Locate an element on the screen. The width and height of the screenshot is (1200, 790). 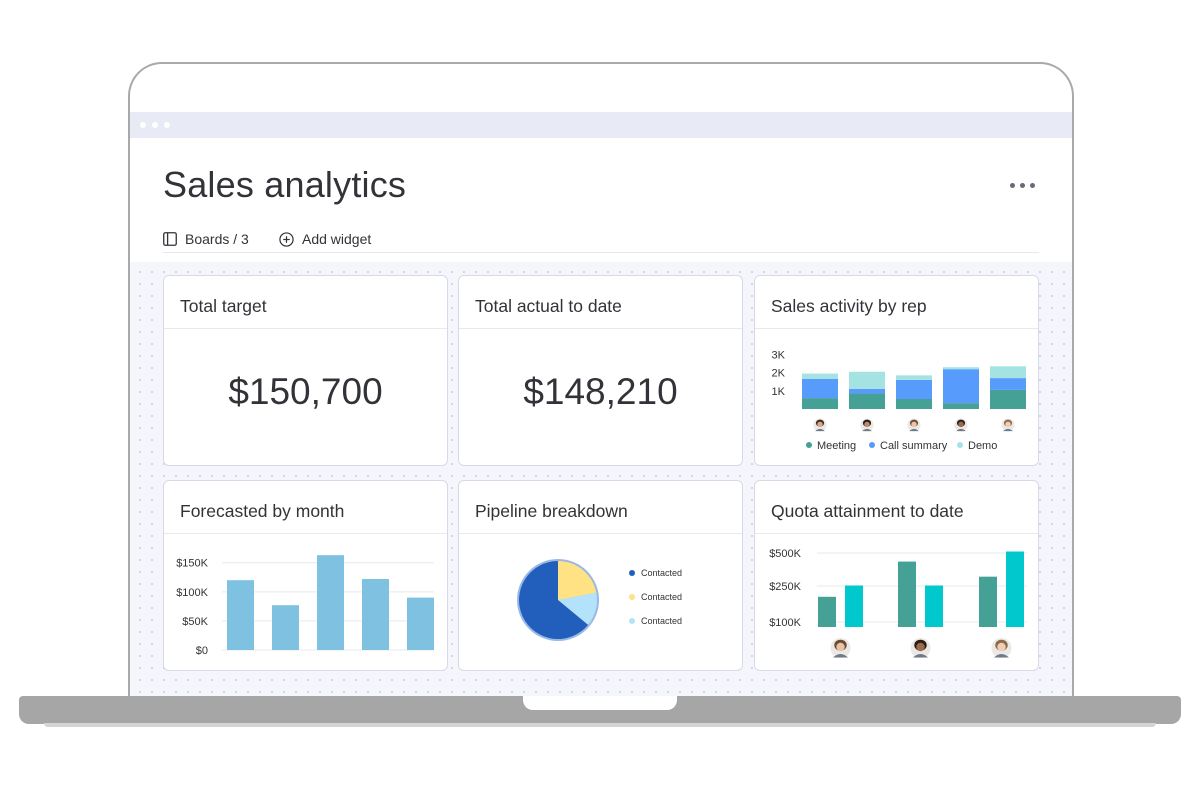
add-widget-button: Add widget is located at coordinates (325, 239).